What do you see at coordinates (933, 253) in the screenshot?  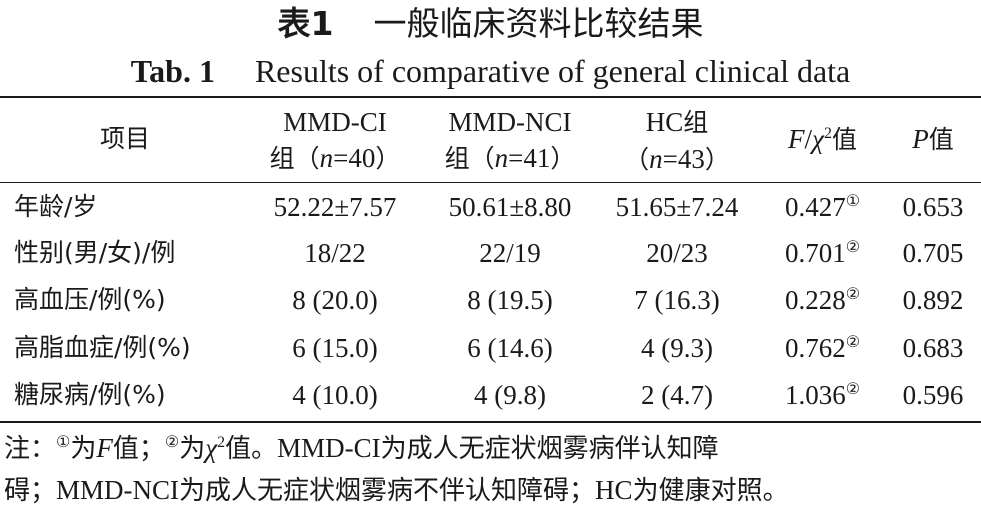 I see `cell-p-value: 0.705` at bounding box center [933, 253].